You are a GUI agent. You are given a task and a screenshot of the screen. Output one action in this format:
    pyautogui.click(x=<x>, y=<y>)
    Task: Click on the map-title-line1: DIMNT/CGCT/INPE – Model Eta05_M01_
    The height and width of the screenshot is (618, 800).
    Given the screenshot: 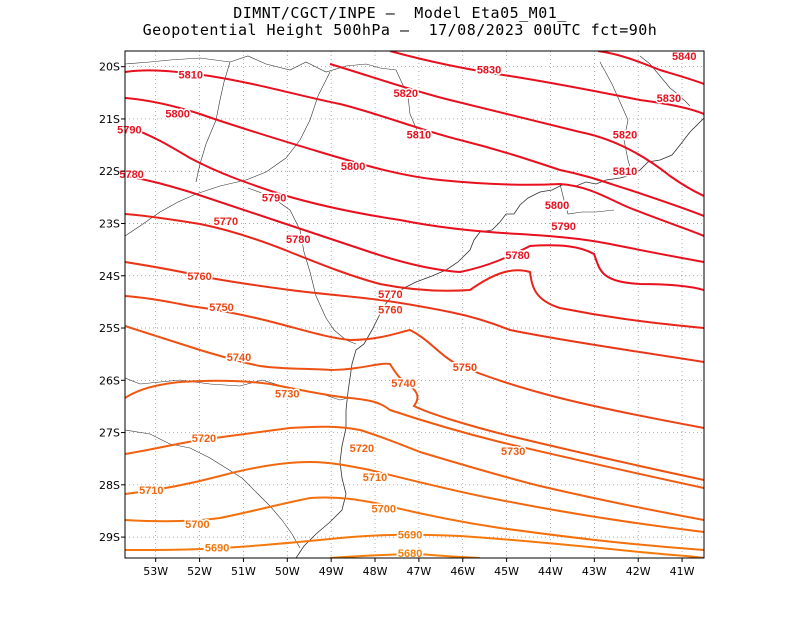 What is the action you would take?
    pyautogui.click(x=400, y=13)
    